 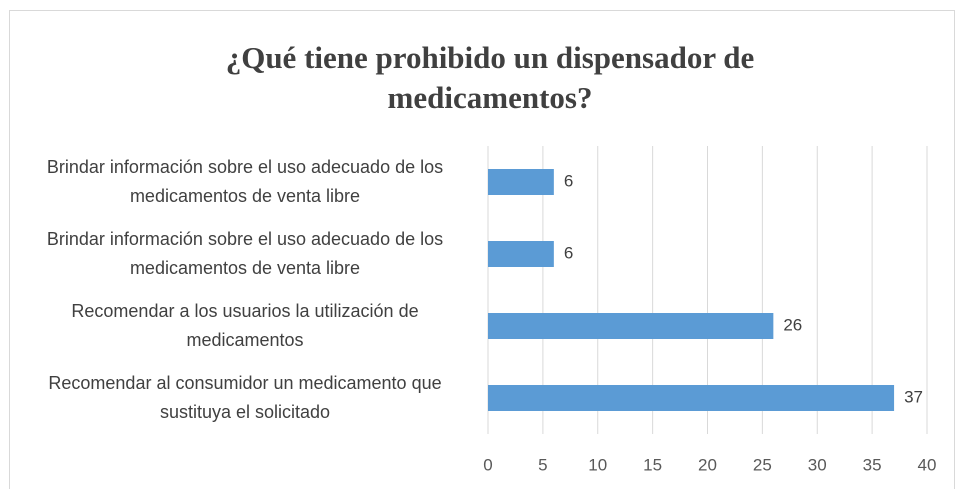 I want to click on x-tick-label: 10, so click(x=597, y=464).